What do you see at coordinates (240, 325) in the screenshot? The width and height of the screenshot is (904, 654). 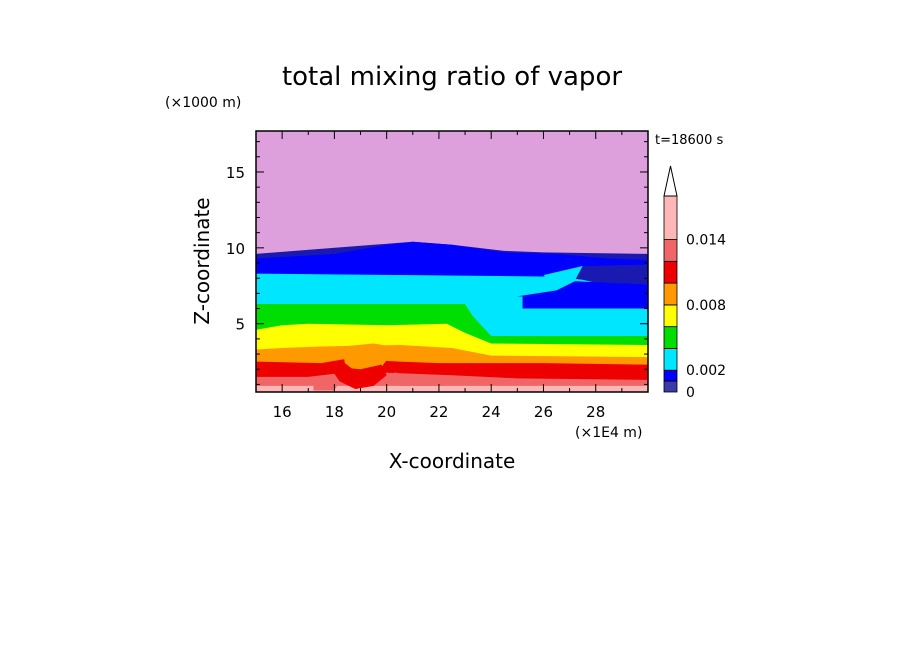 I see `y-tick-label: 5` at bounding box center [240, 325].